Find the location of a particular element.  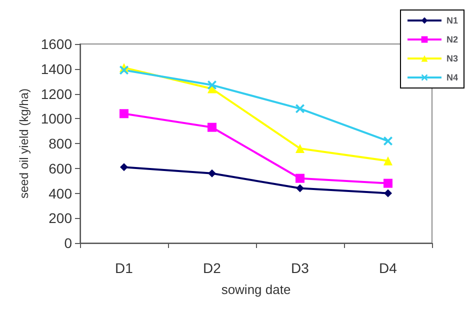

legend-label: N1 is located at coordinates (452, 21).